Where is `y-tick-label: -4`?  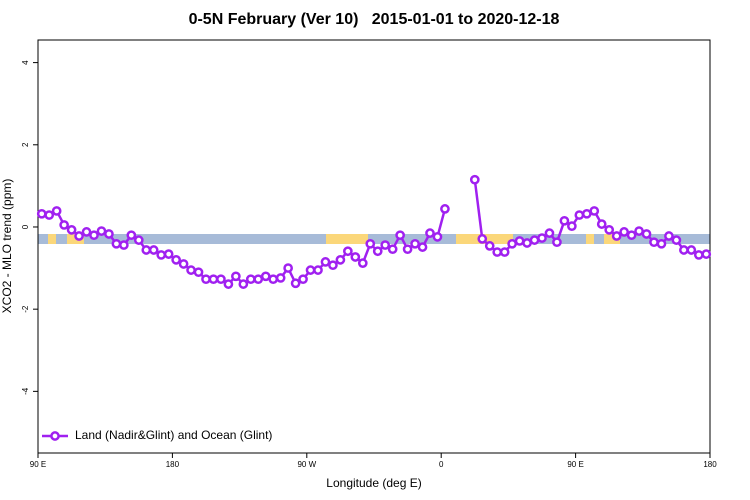
y-tick-label: -4 is located at coordinates (25, 391).